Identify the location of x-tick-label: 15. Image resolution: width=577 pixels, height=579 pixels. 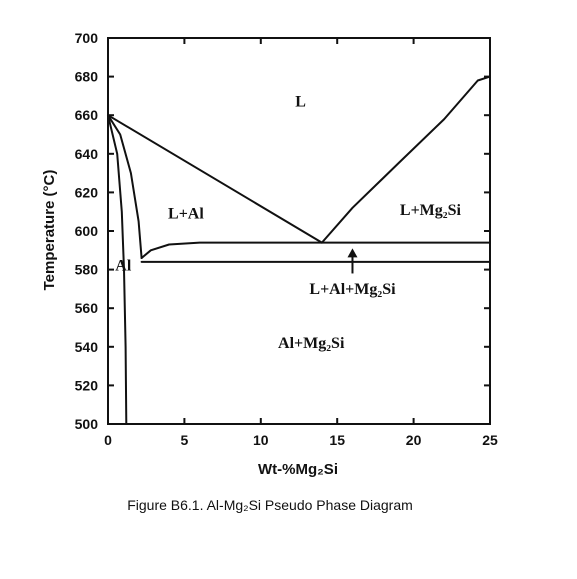
(337, 440).